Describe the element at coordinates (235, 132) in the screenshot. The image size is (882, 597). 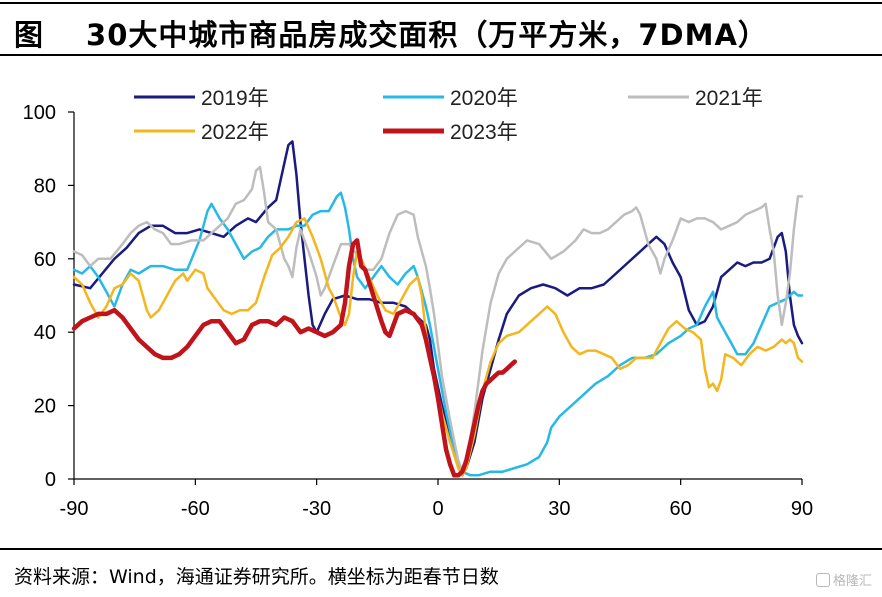
I see `legend-label-2022: 2022年` at that location.